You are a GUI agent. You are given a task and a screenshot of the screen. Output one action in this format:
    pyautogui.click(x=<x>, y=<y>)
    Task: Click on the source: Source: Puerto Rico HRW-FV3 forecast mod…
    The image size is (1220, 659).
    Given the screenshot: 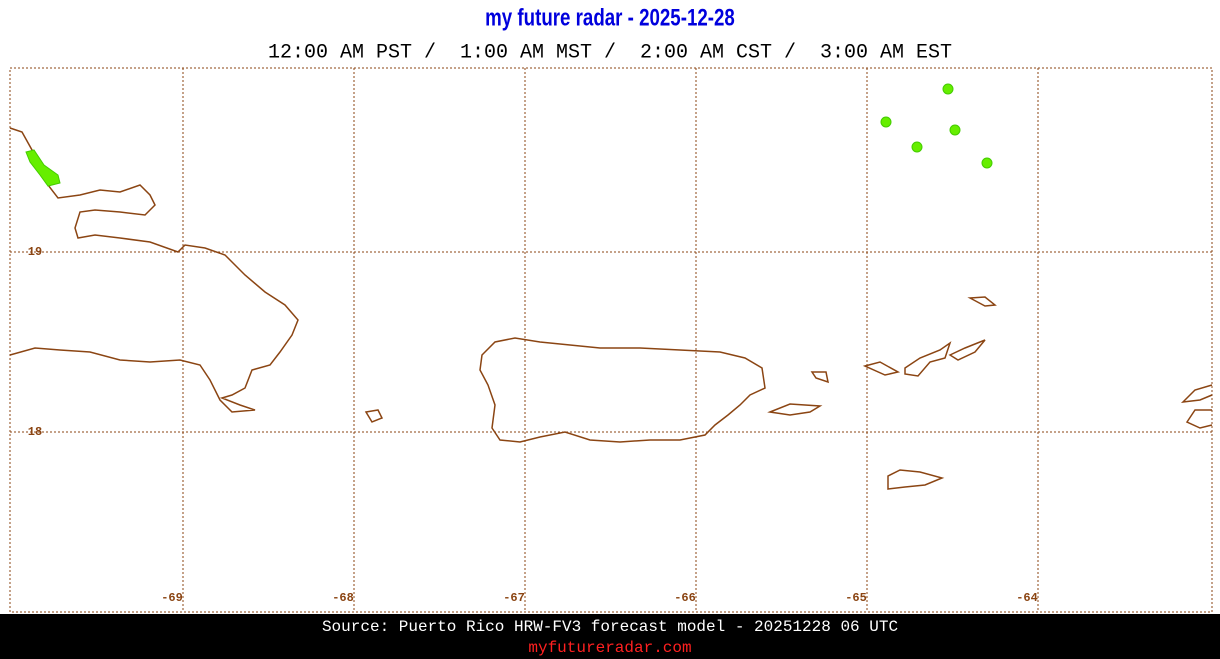 What is the action you would take?
    pyautogui.click(x=610, y=627)
    